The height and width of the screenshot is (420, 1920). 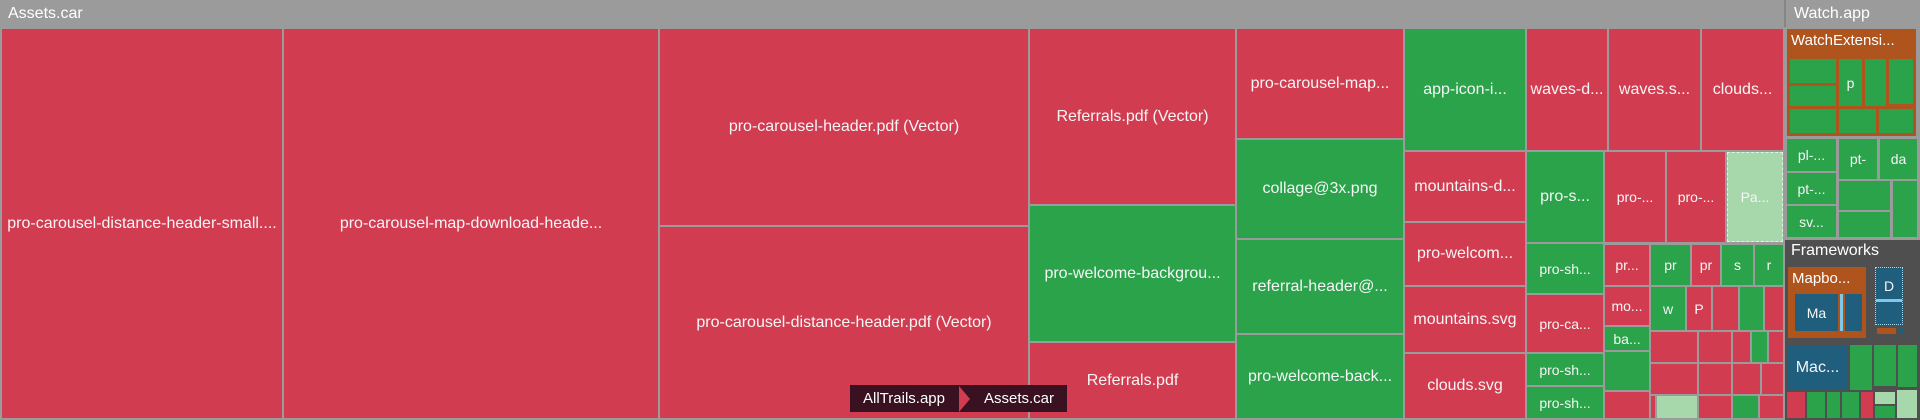 I want to click on tile-label: Referrals.pdf (Vector), so click(x=1132, y=116).